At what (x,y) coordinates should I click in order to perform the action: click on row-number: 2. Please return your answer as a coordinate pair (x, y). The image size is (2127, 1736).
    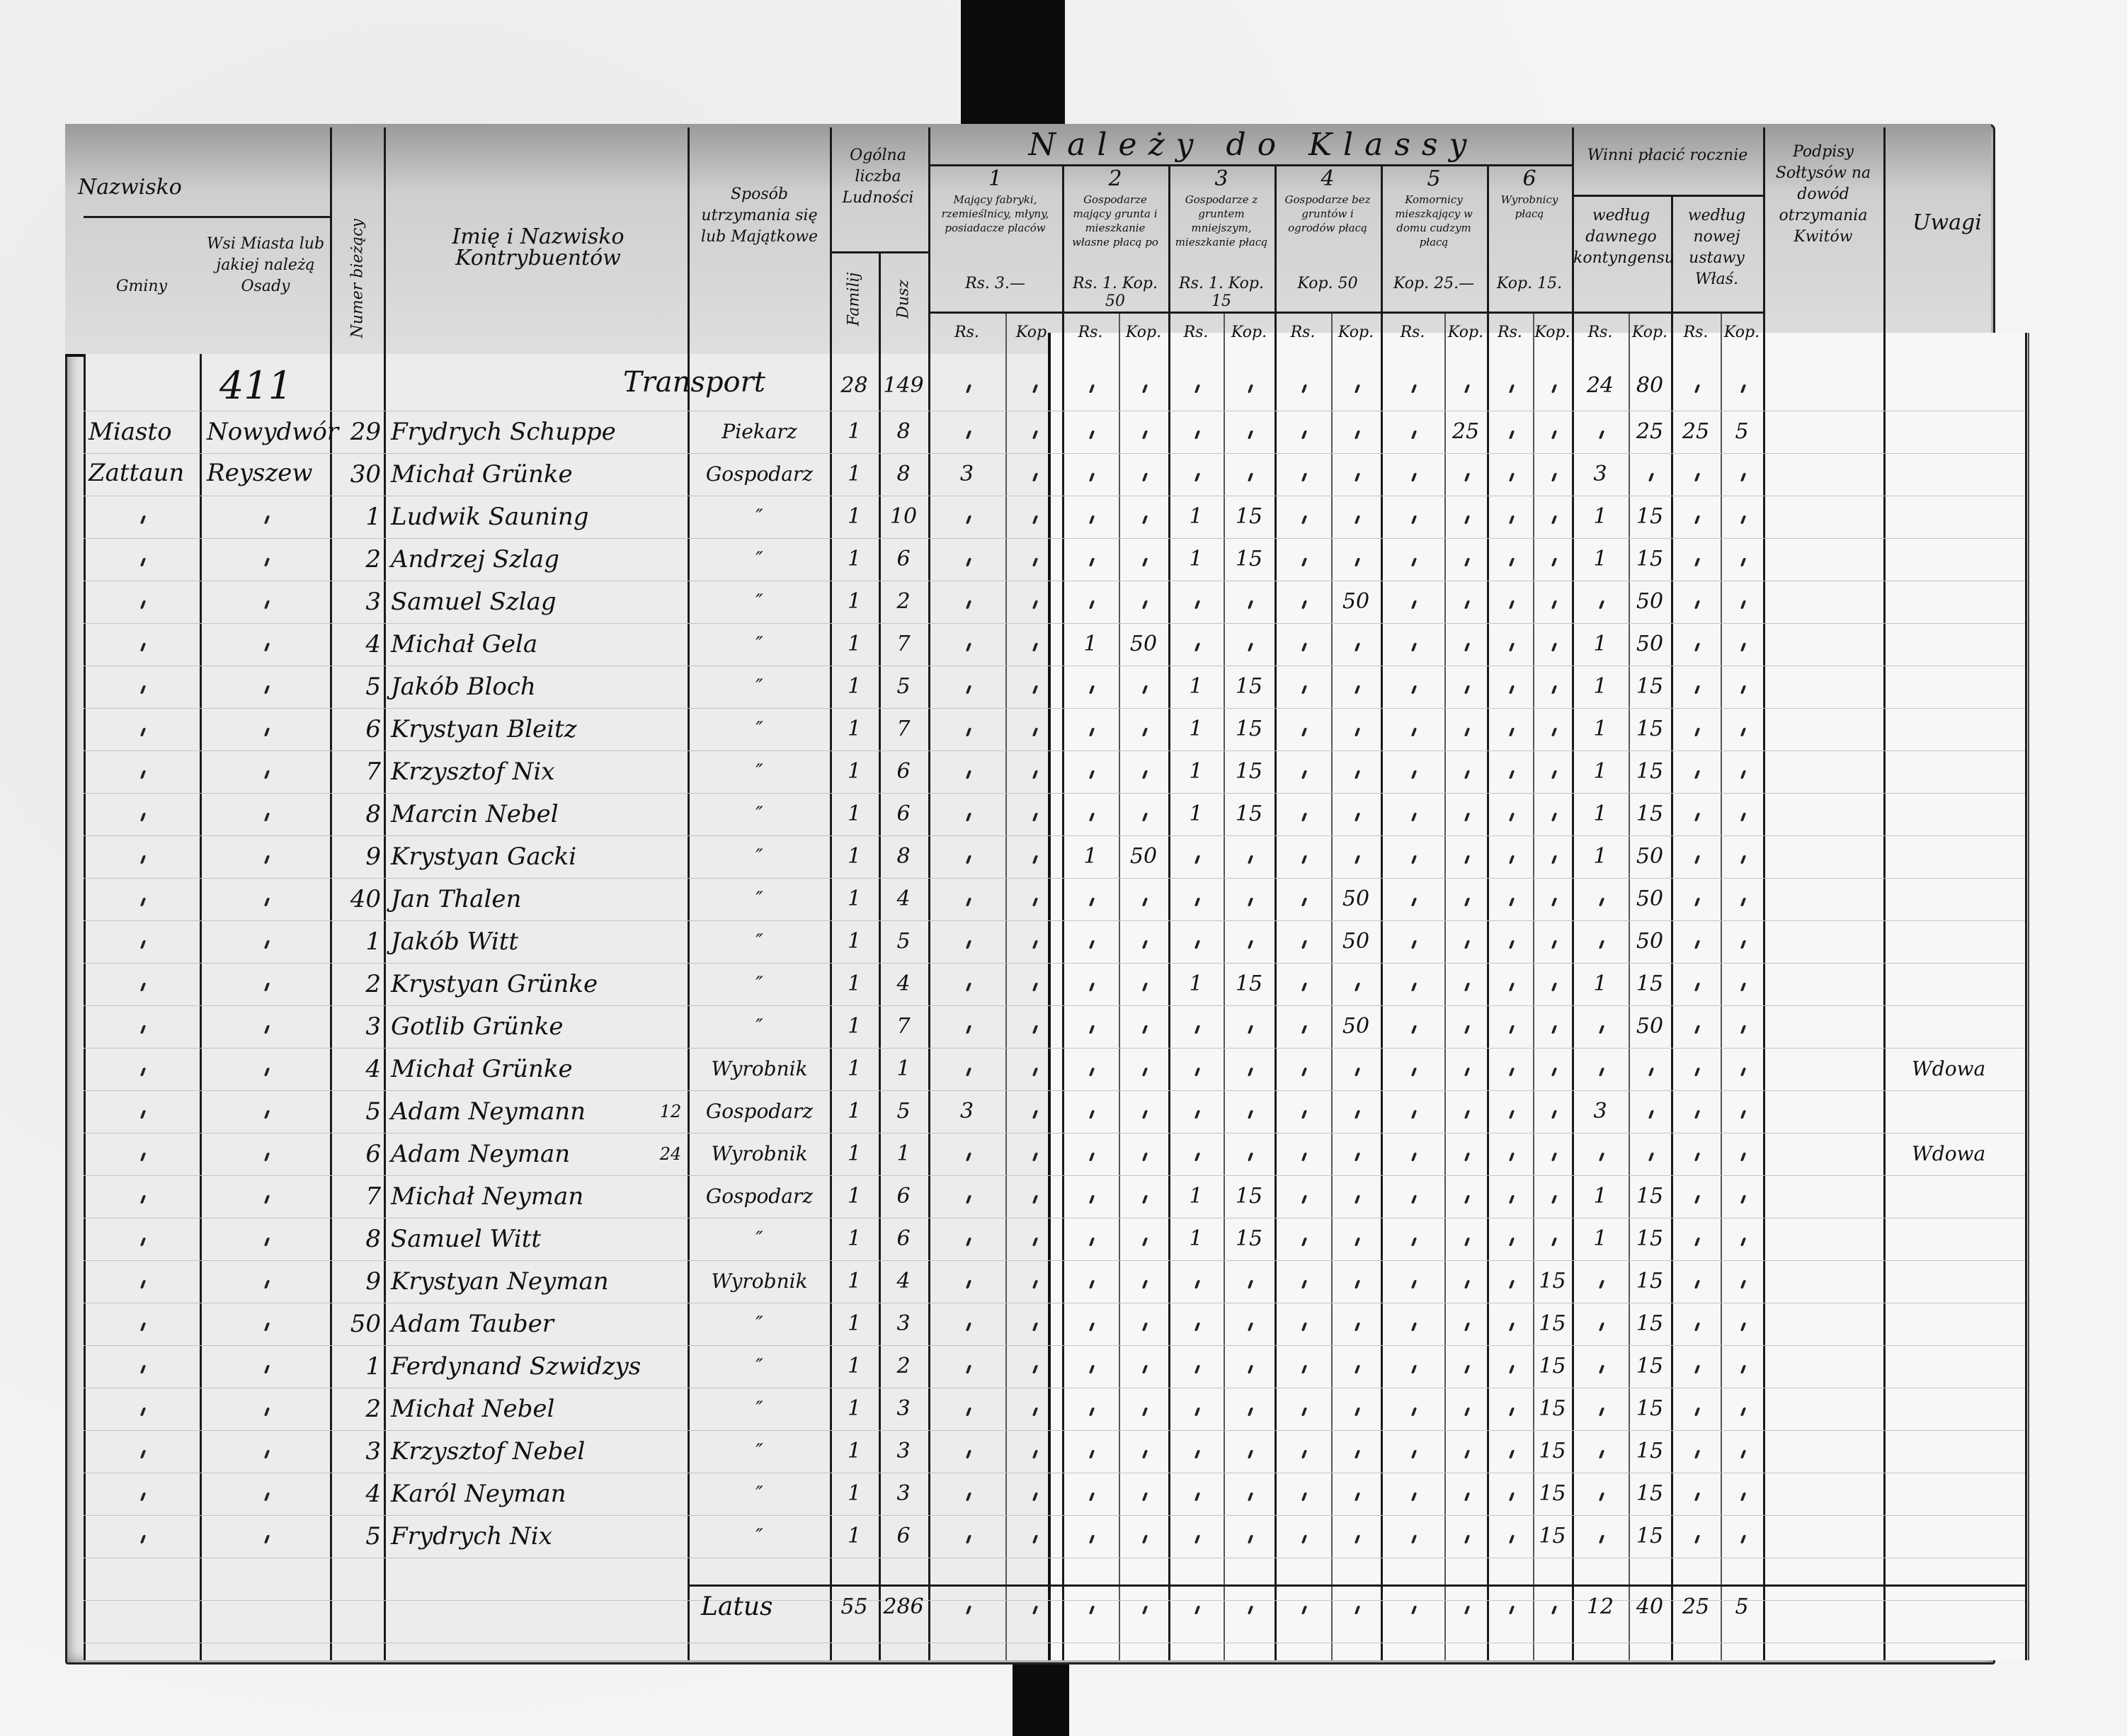
    Looking at the image, I should click on (373, 1409).